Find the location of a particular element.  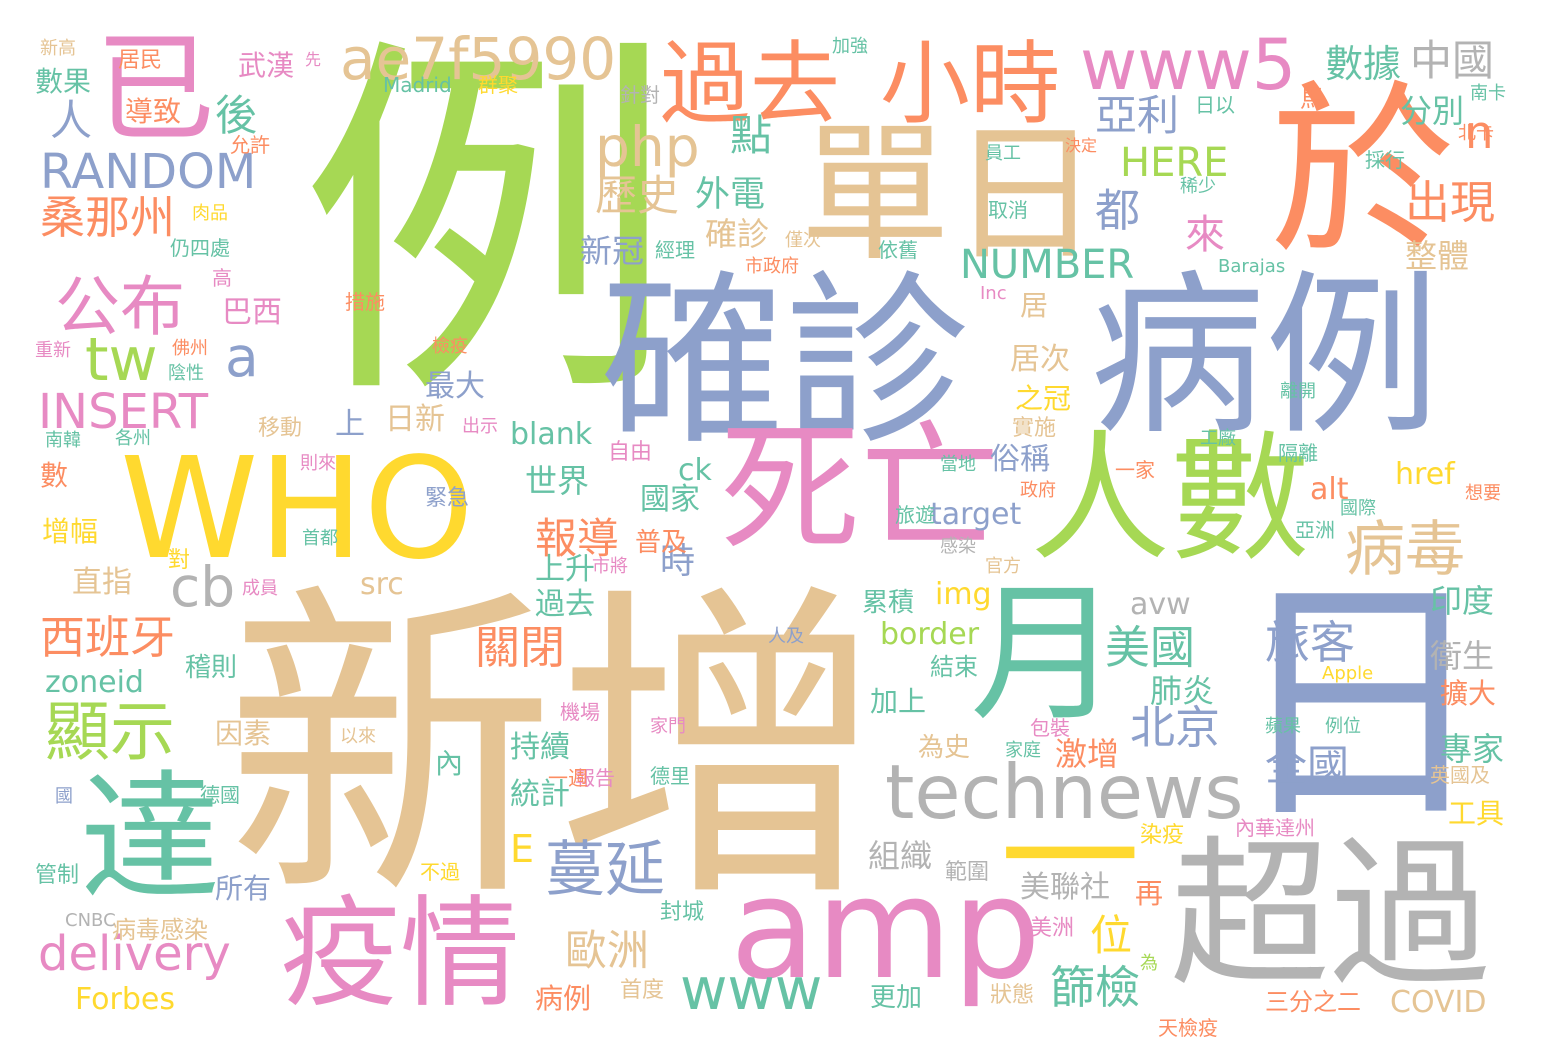

word: 稽則 is located at coordinates (211, 668).